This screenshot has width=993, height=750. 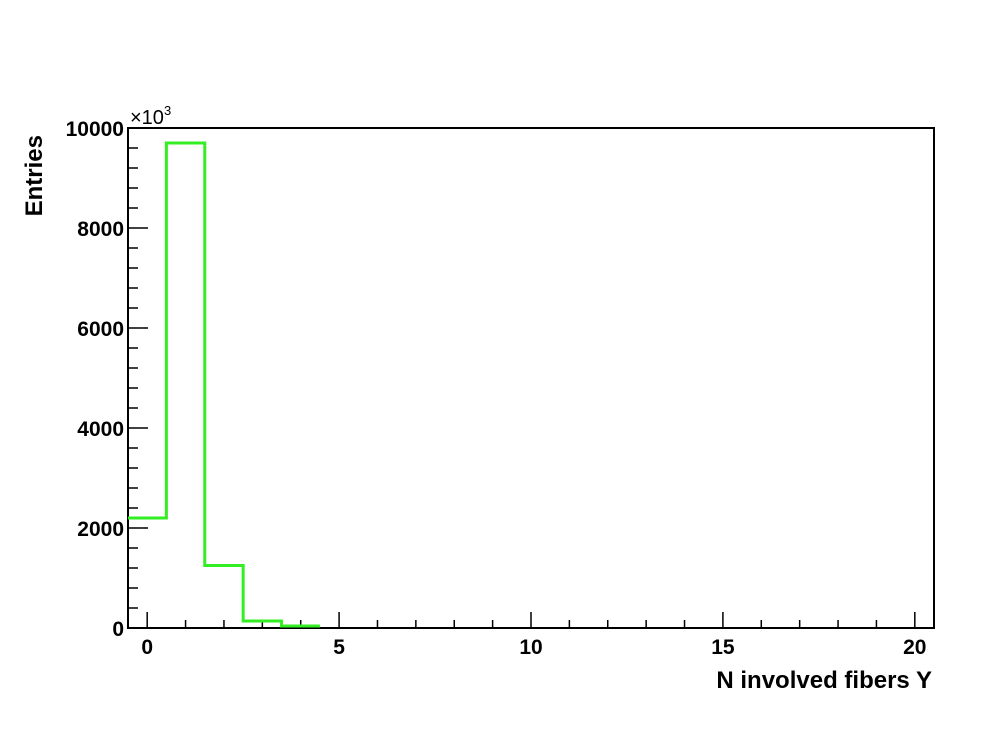 What do you see at coordinates (530, 647) in the screenshot?
I see `x-tick-label: 10` at bounding box center [530, 647].